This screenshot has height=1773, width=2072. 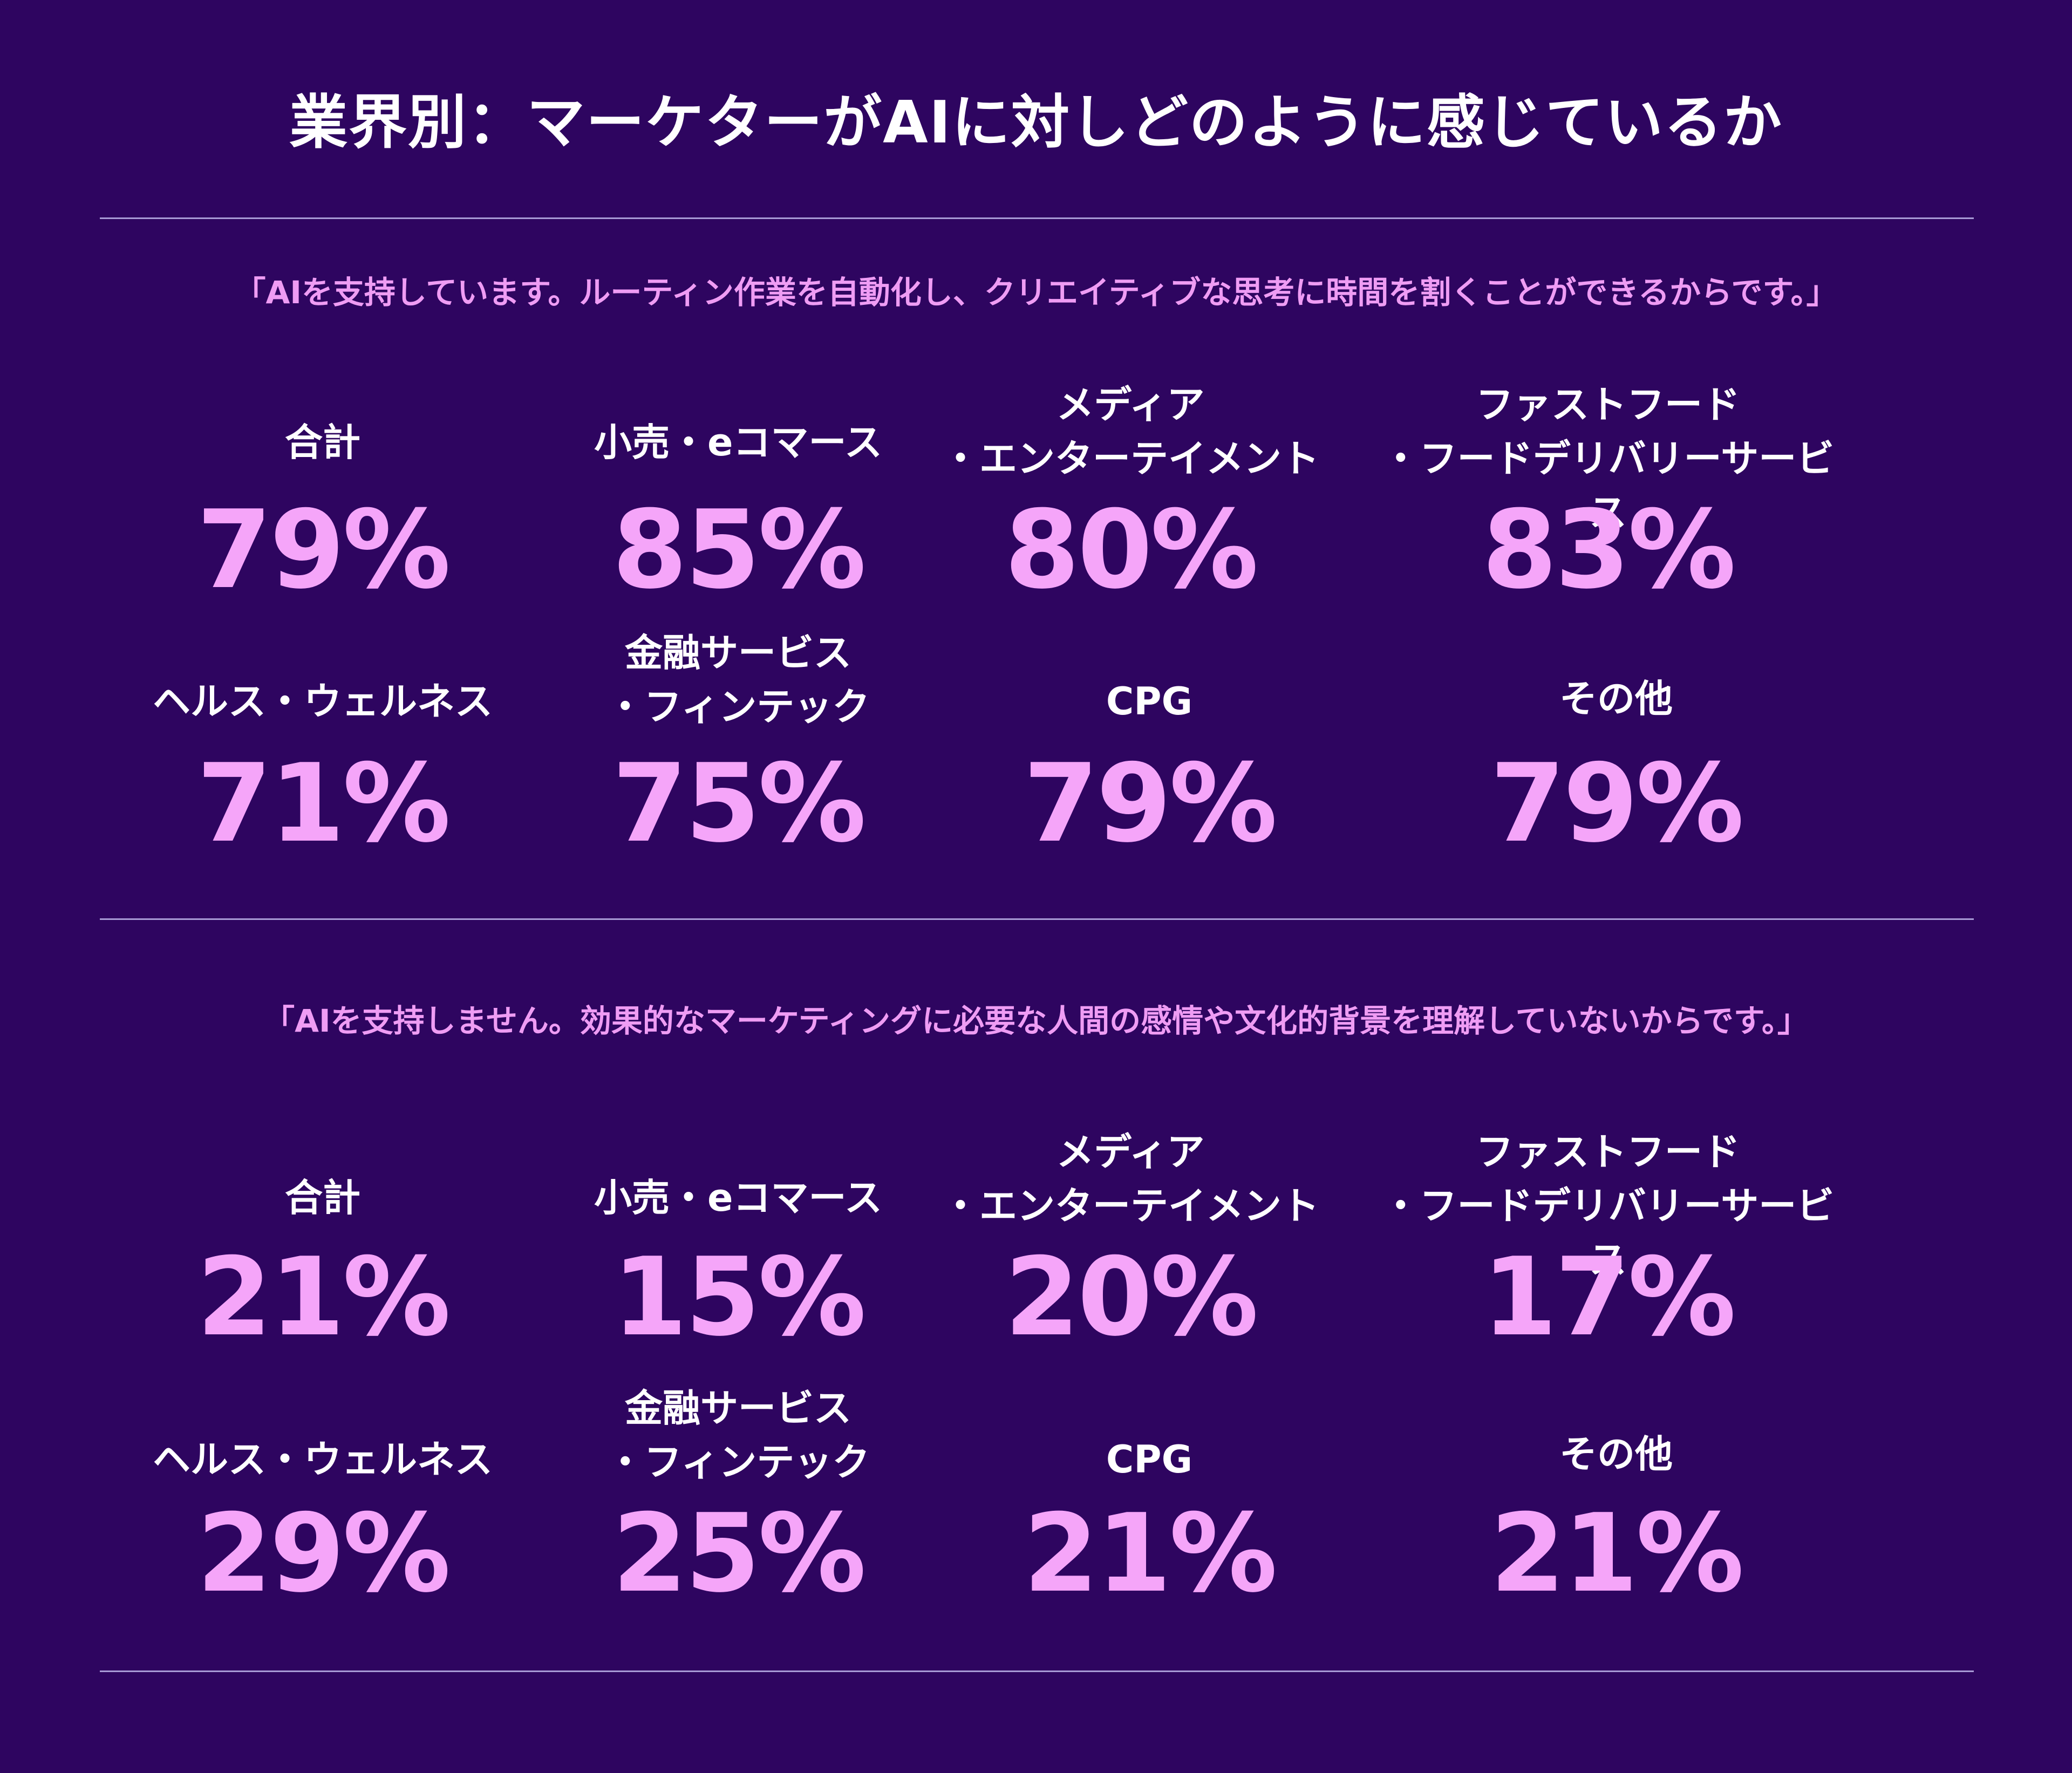 What do you see at coordinates (739, 1297) in the screenshot?
I see `stat-value: 15%` at bounding box center [739, 1297].